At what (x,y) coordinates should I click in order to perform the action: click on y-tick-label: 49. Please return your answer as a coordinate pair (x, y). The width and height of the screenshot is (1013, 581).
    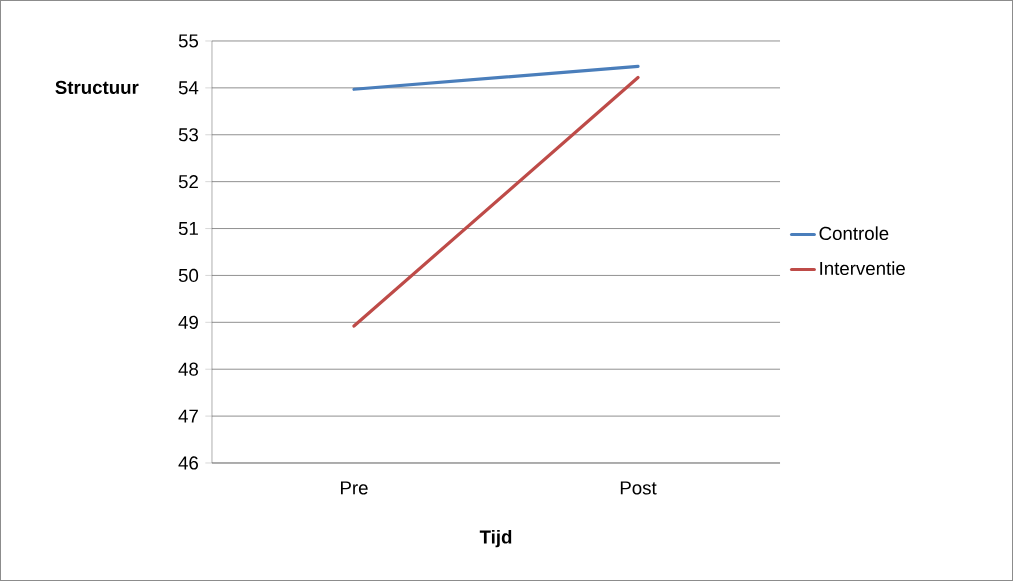
    Looking at the image, I should click on (188, 322).